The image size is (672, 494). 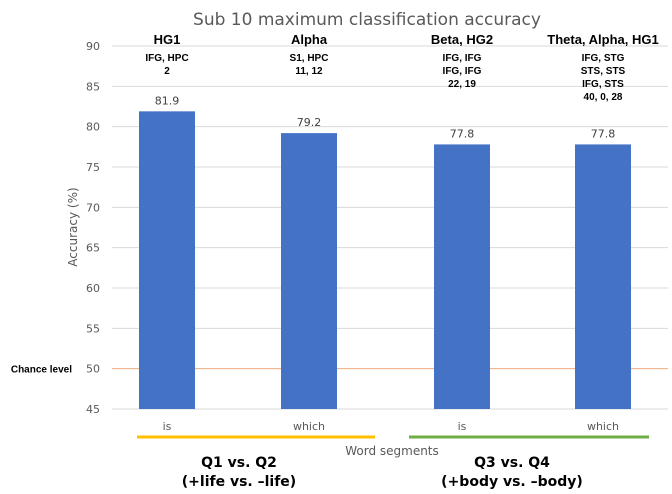 I want to click on value-labels: 81.9 79.2 77.8 77.8, so click(x=385, y=117).